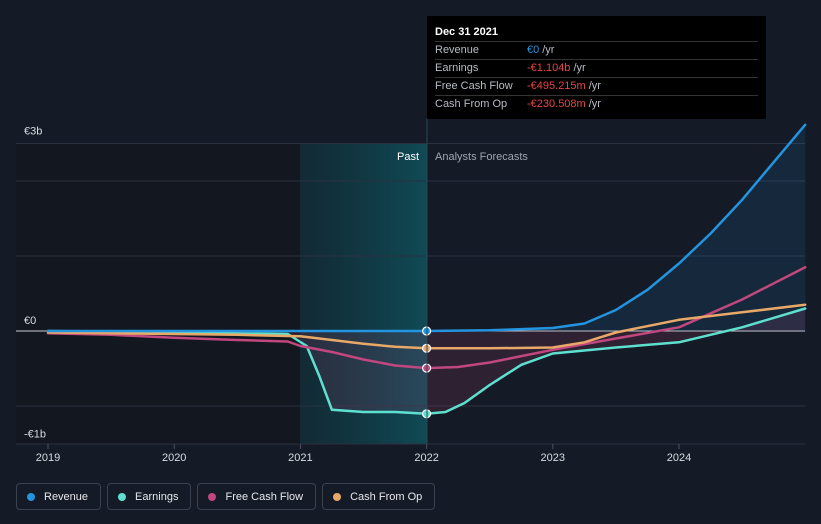  What do you see at coordinates (596, 50) in the screenshot?
I see `tooltip-row-revenue: Revenue €0 /yr` at bounding box center [596, 50].